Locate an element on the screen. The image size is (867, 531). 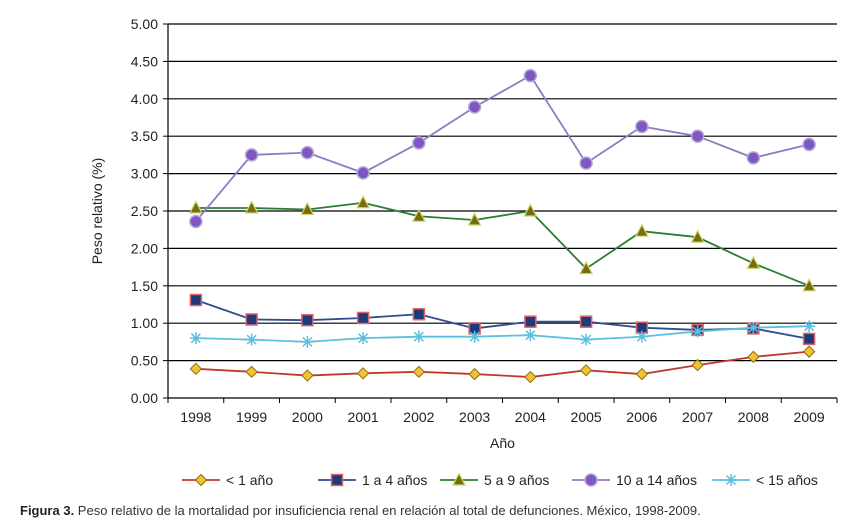
figure-caption-label: Figura 3. is located at coordinates (47, 510).